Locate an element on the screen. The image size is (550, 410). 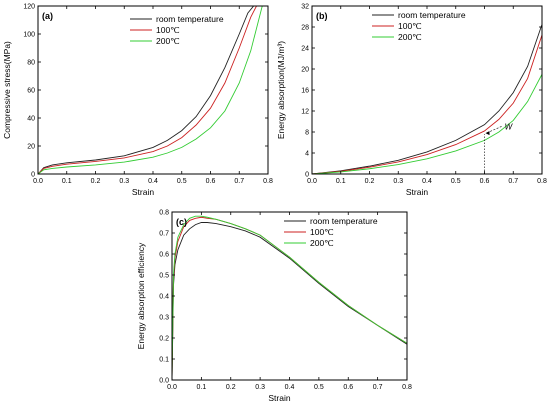
panel-c-y-tick-label: 0.2 is located at coordinates (164, 339).